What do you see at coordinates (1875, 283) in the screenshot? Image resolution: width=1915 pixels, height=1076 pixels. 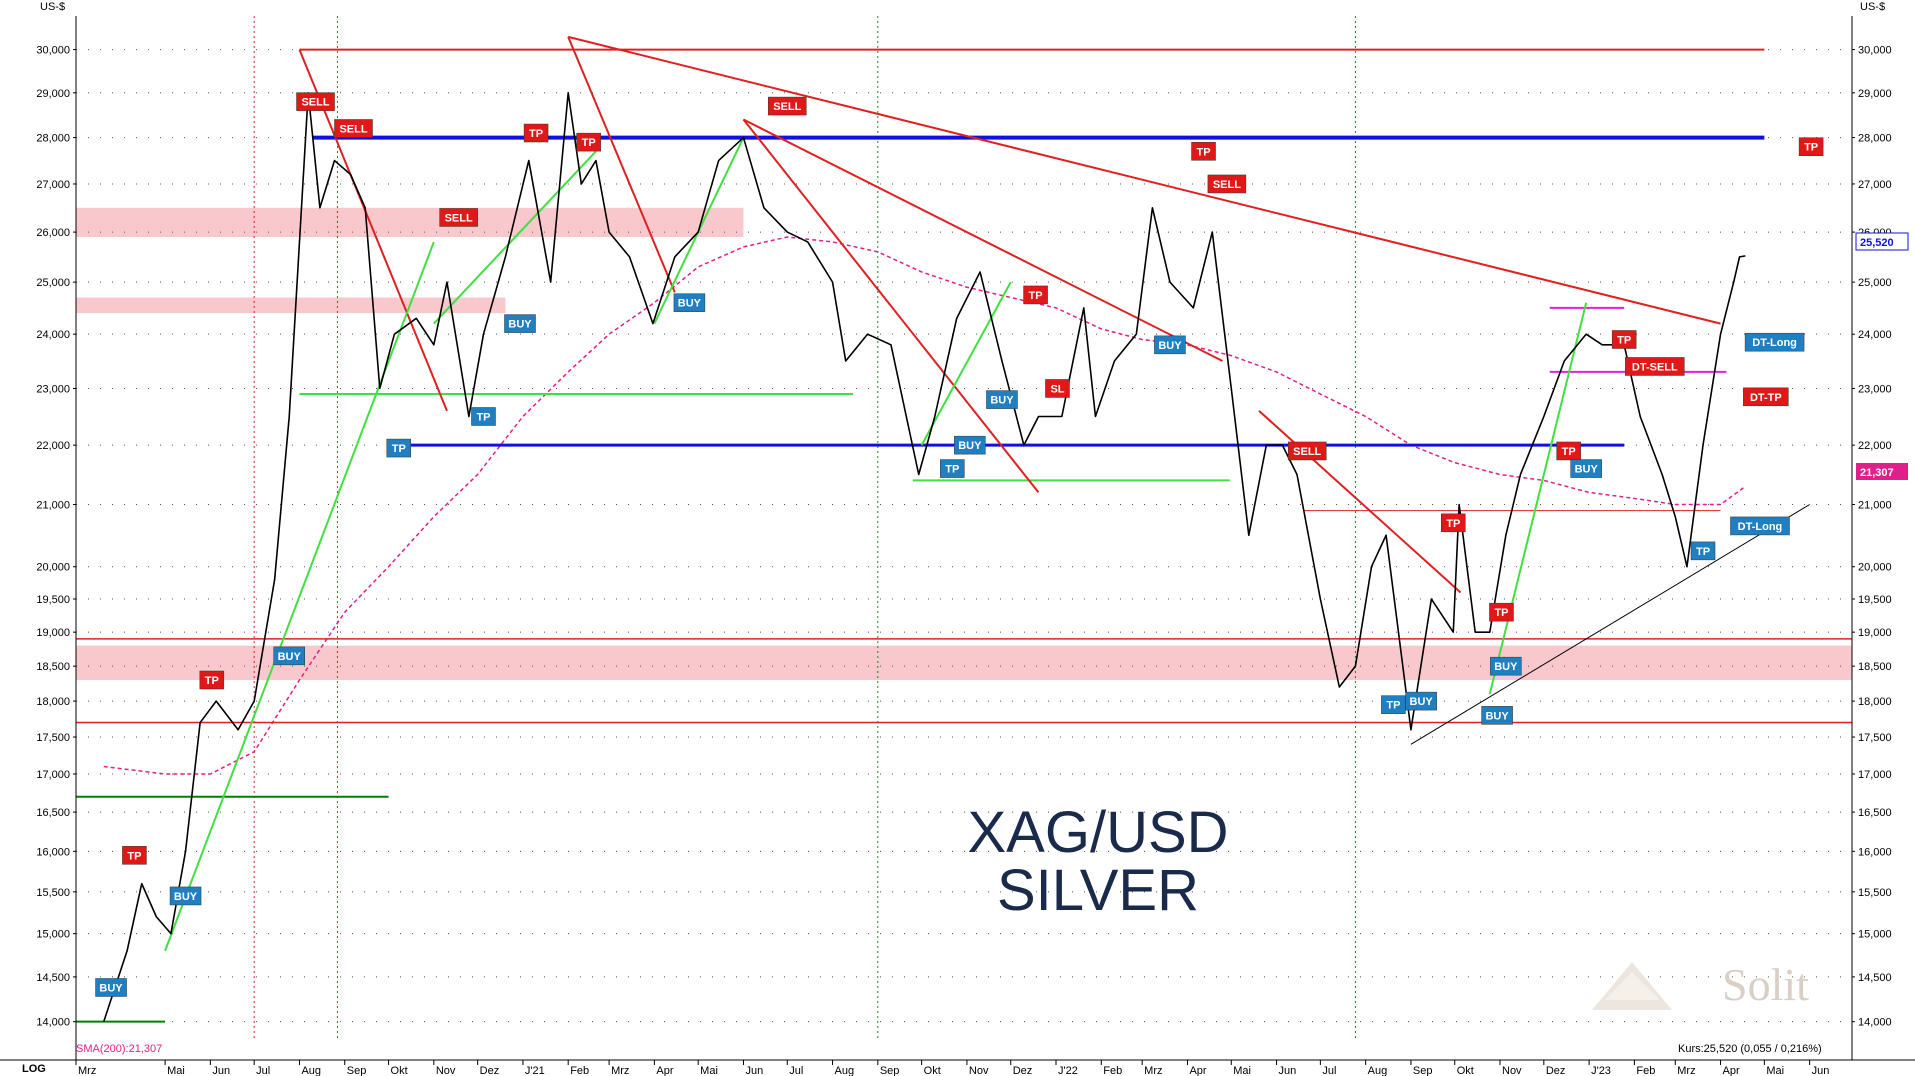 I see `y-tick-label-right: 25,000` at bounding box center [1875, 283].